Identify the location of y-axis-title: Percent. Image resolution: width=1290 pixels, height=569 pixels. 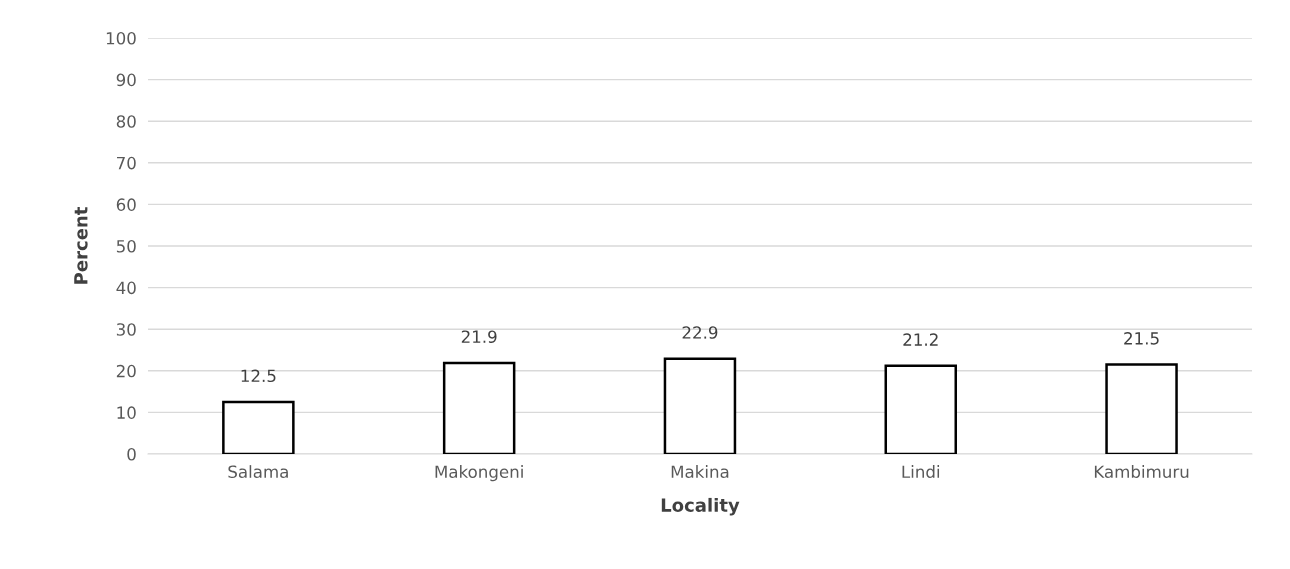
(81, 245).